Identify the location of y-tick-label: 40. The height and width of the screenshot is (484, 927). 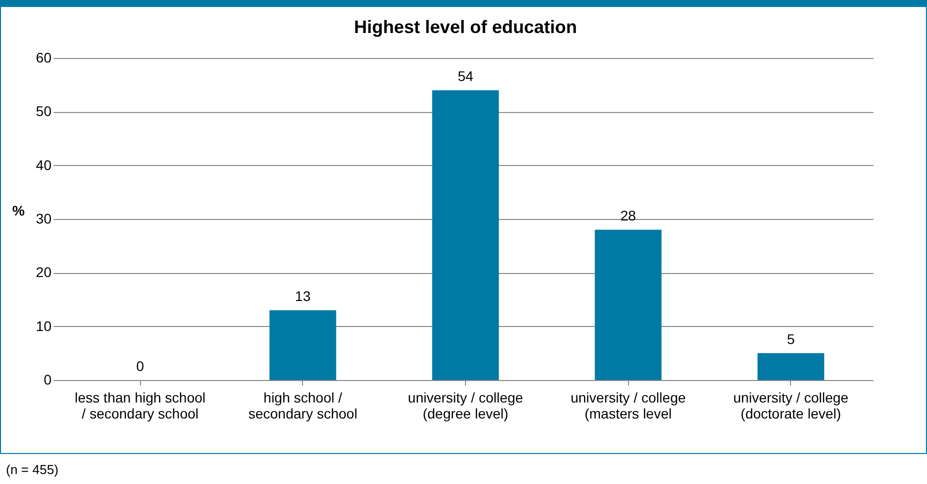
(44, 164).